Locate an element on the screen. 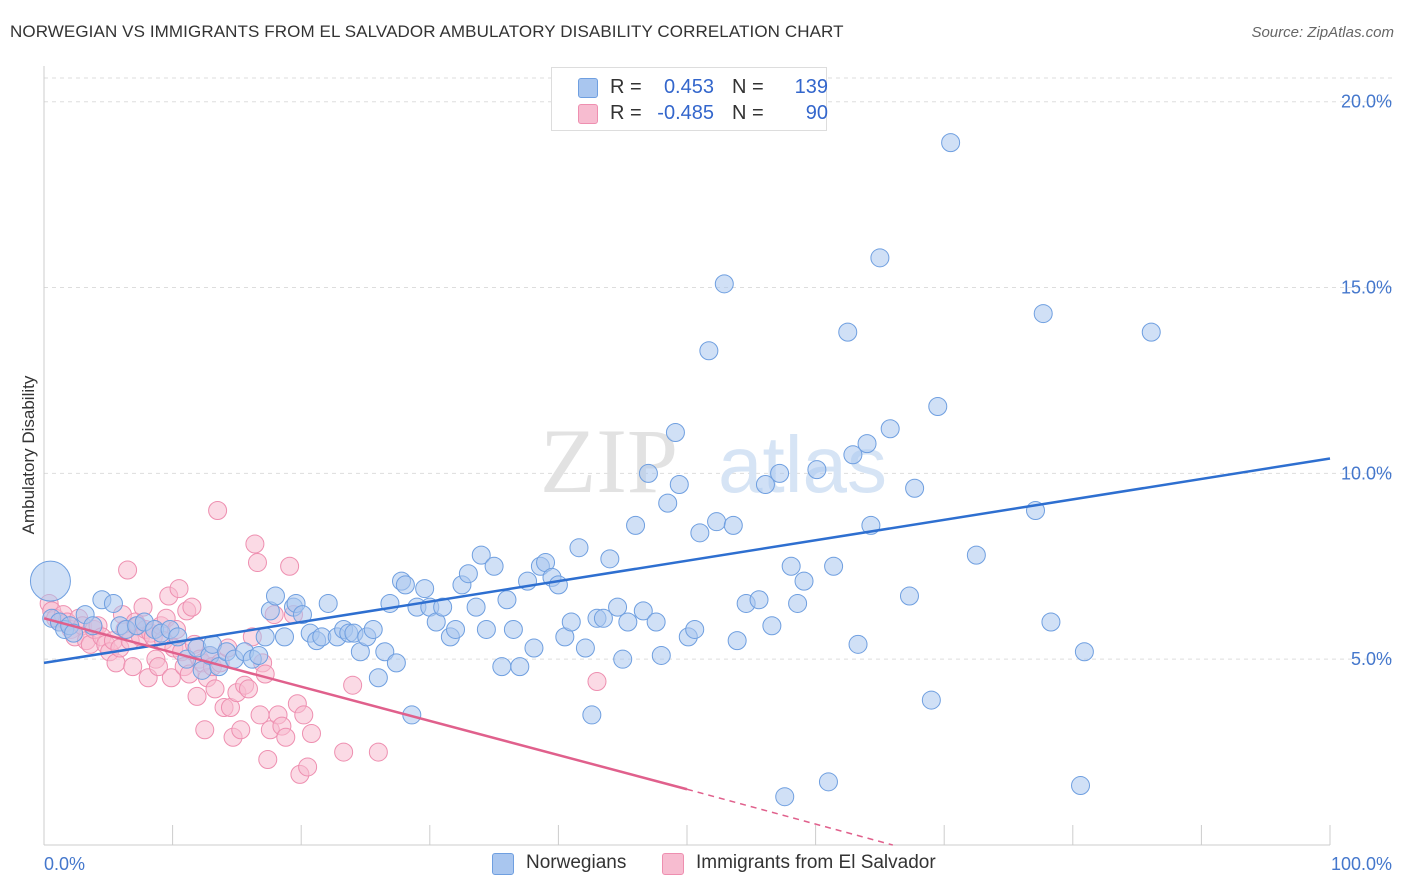 The width and height of the screenshot is (1406, 892). y-tick-label: 15.0% is located at coordinates (1366, 288).